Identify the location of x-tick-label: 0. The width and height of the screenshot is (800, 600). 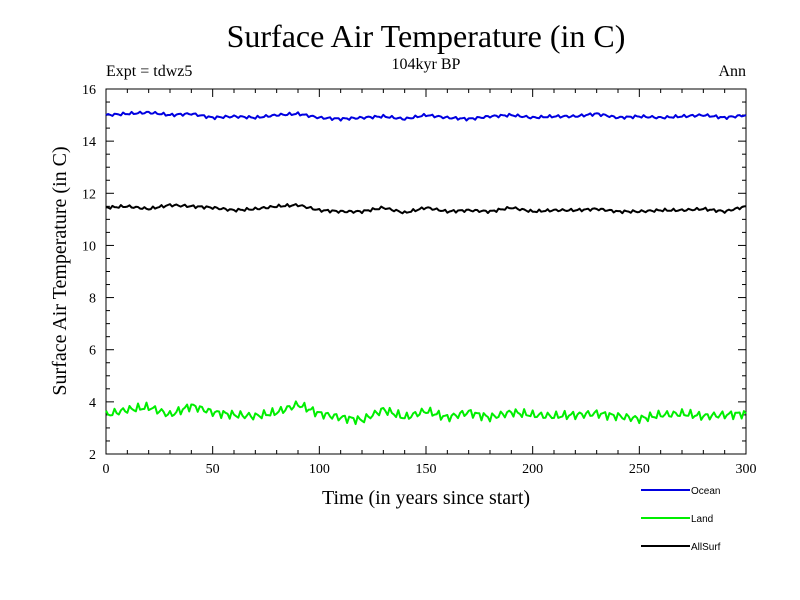
(106, 469).